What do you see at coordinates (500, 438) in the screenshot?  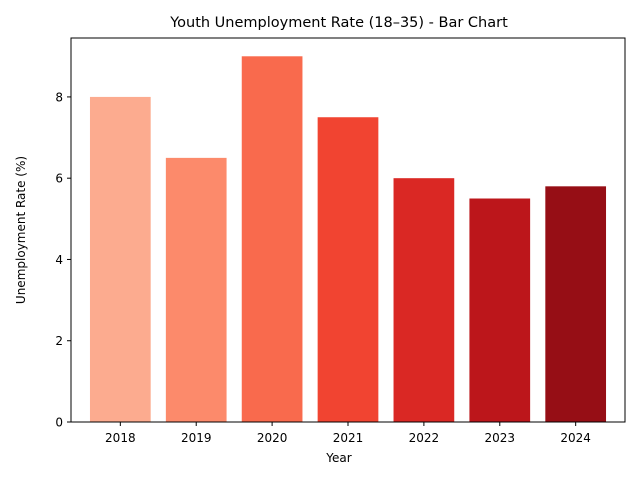 I see `x-tick-label: 2023` at bounding box center [500, 438].